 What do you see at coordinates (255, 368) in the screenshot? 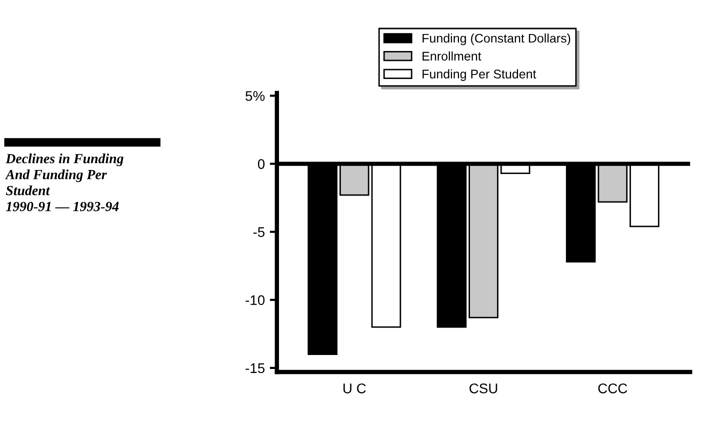
I see `y-tick-label: -15` at bounding box center [255, 368].